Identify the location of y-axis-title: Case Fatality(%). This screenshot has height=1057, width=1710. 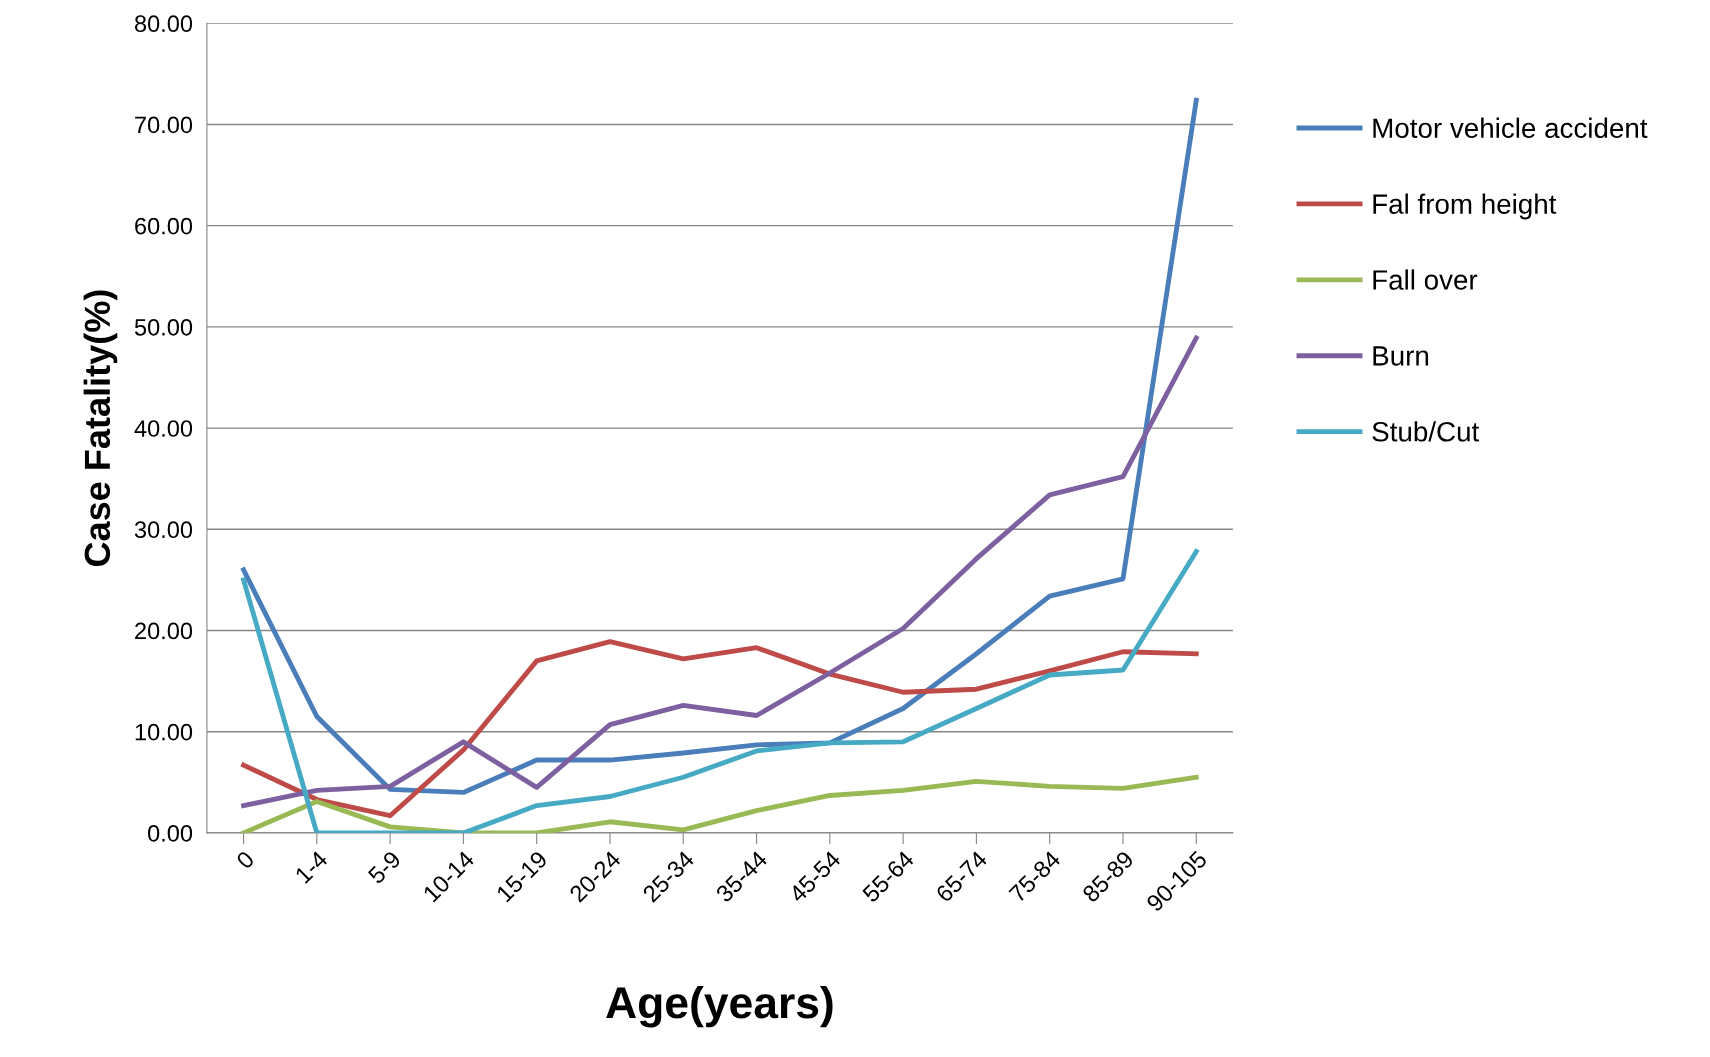
(100, 428).